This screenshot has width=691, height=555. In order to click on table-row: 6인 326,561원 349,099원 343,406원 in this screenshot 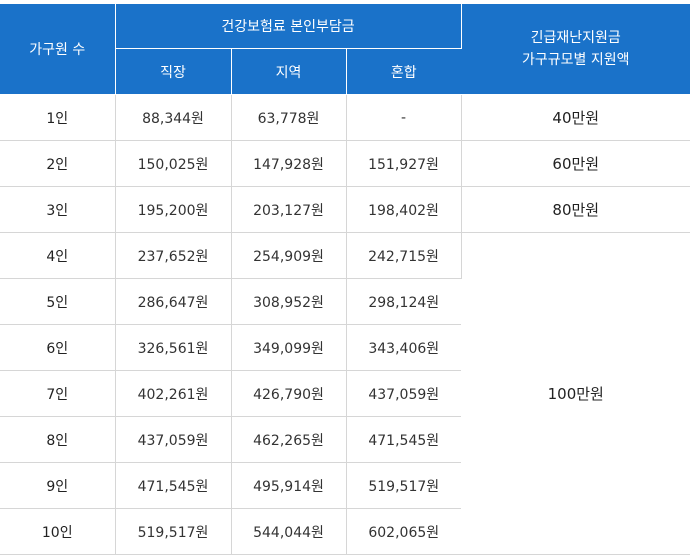, I will do `click(345, 347)`.